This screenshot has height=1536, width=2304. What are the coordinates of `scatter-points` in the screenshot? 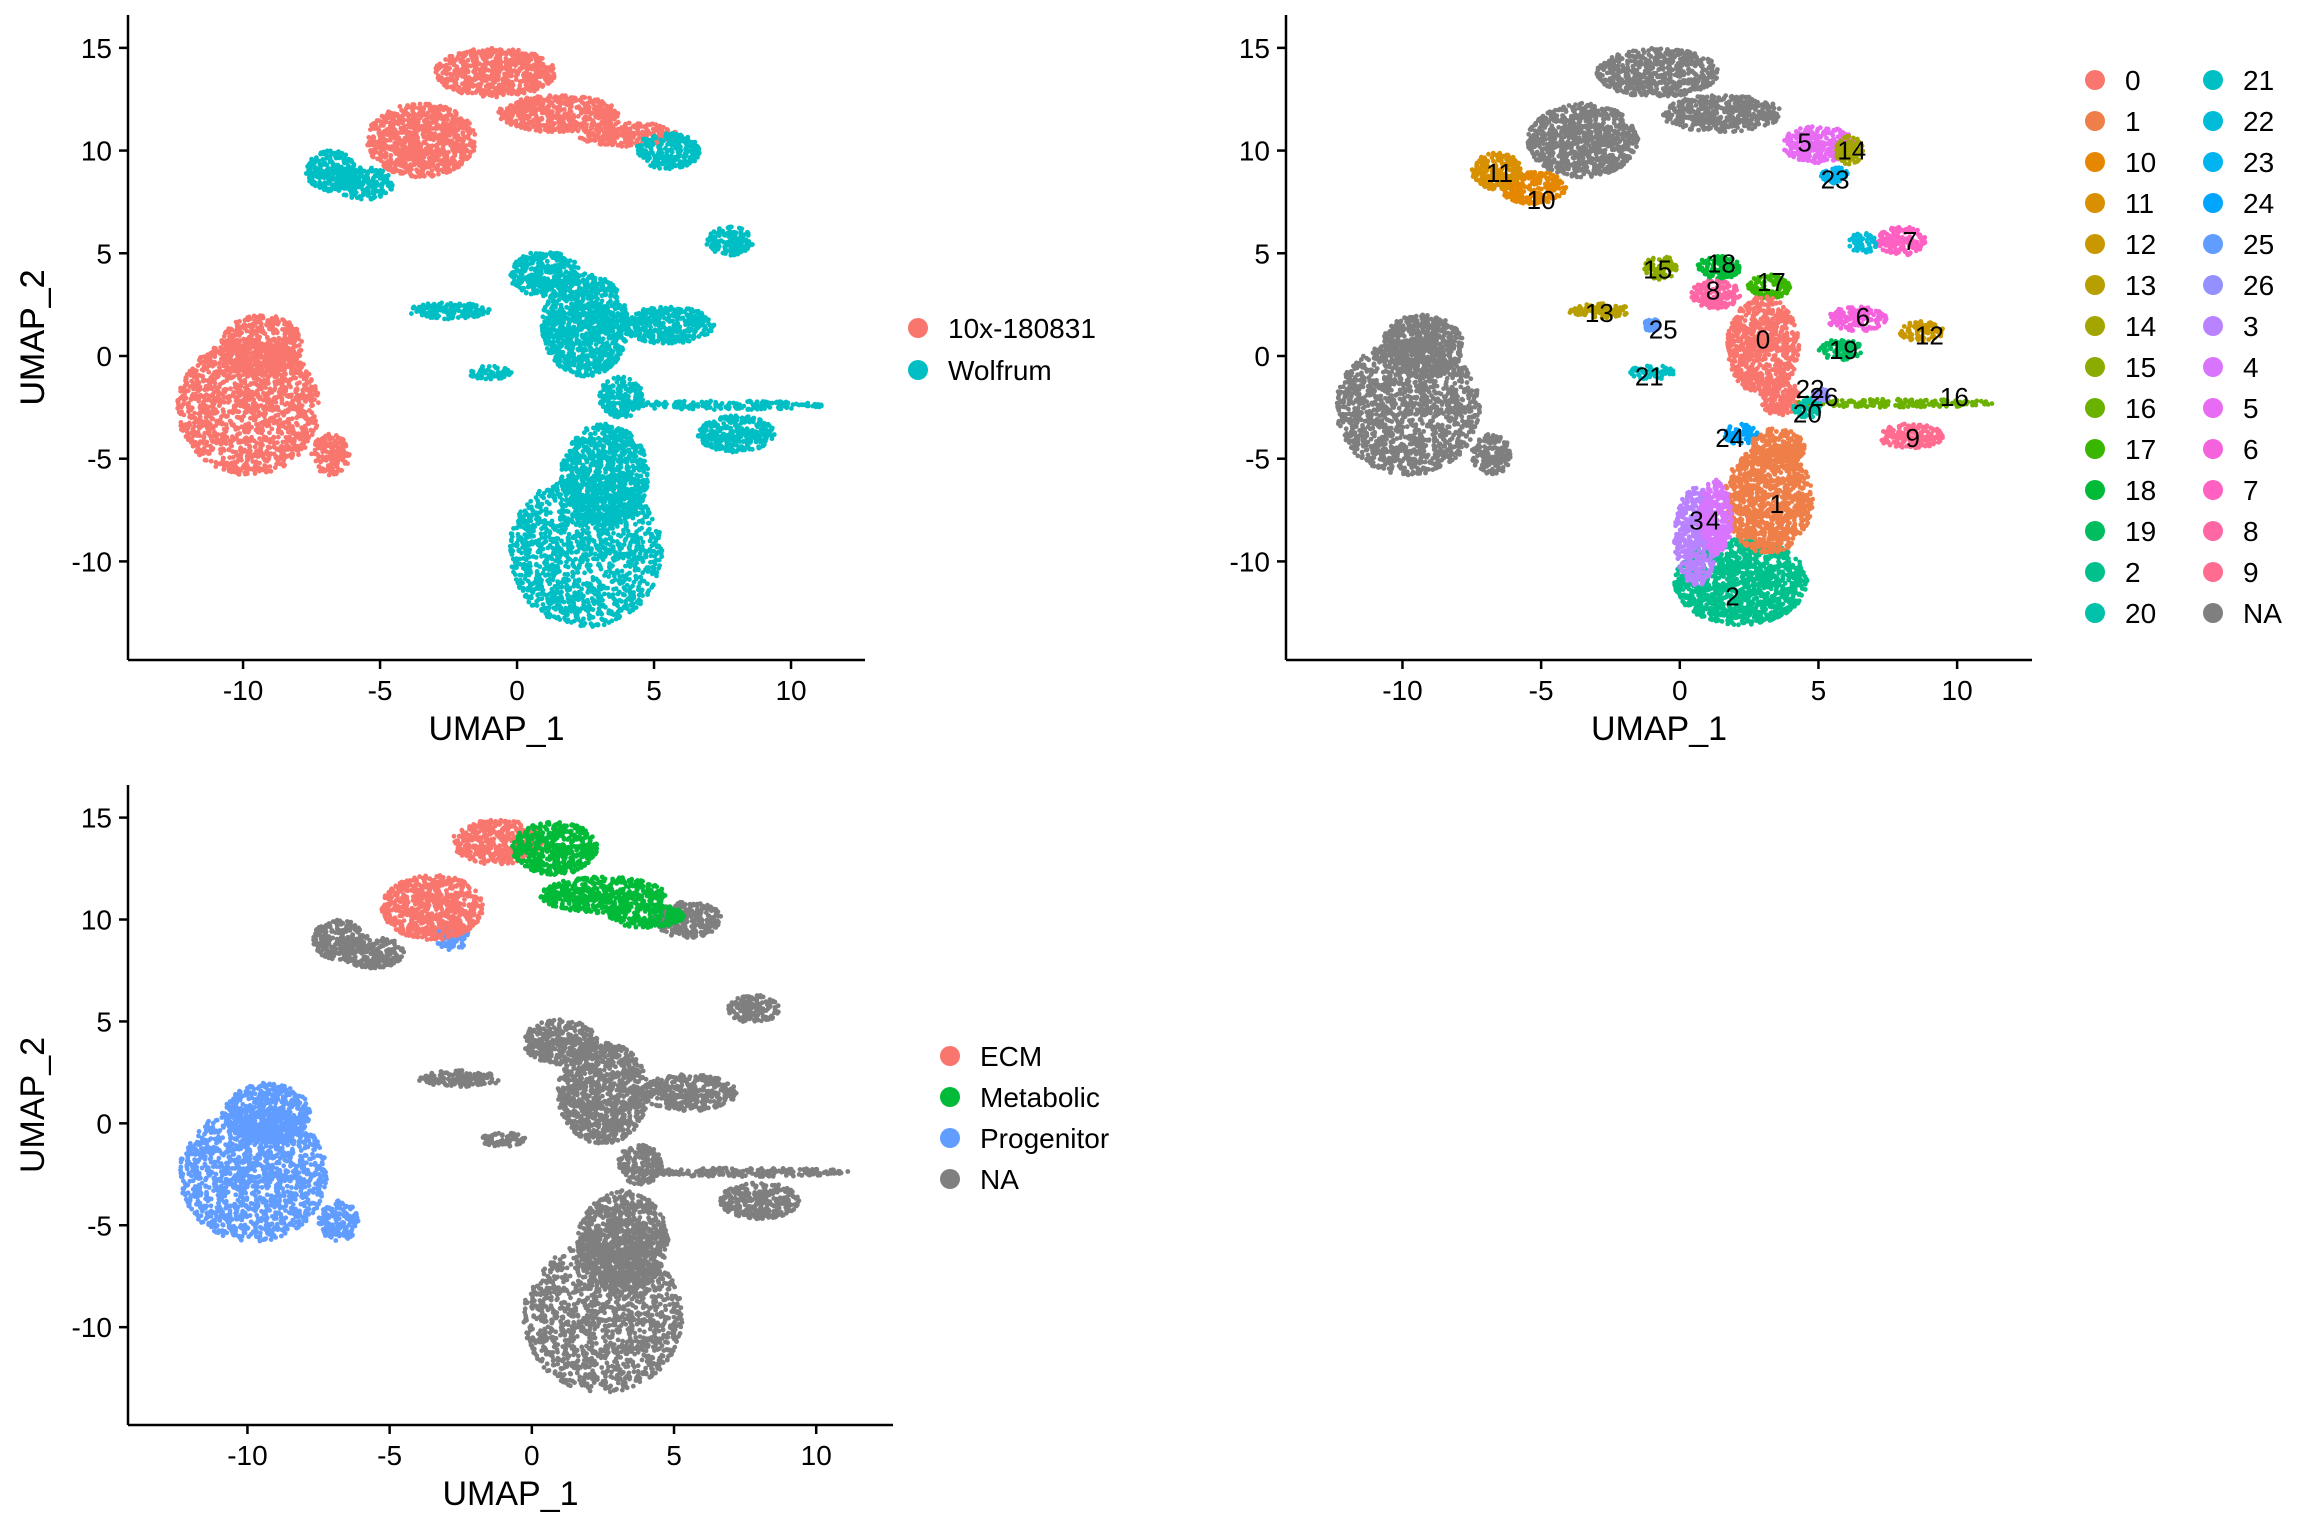 It's located at (499, 337).